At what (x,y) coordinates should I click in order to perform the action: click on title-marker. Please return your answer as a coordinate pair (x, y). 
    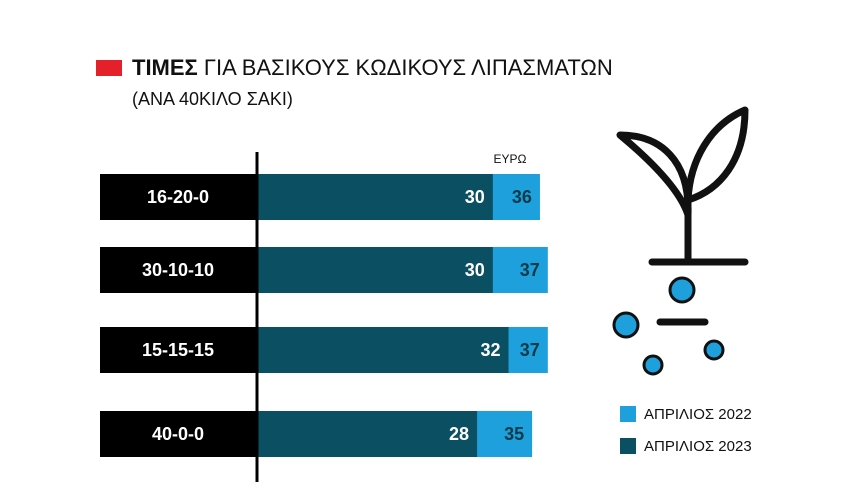
    Looking at the image, I should click on (109, 68).